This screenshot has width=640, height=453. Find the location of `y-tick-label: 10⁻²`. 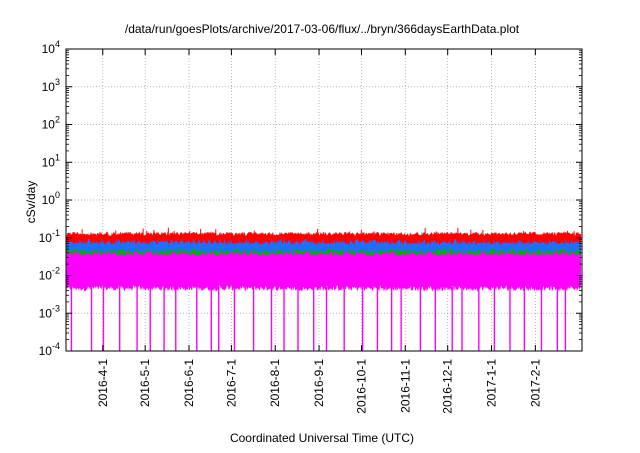

y-tick-label: 10⁻² is located at coordinates (49, 274).